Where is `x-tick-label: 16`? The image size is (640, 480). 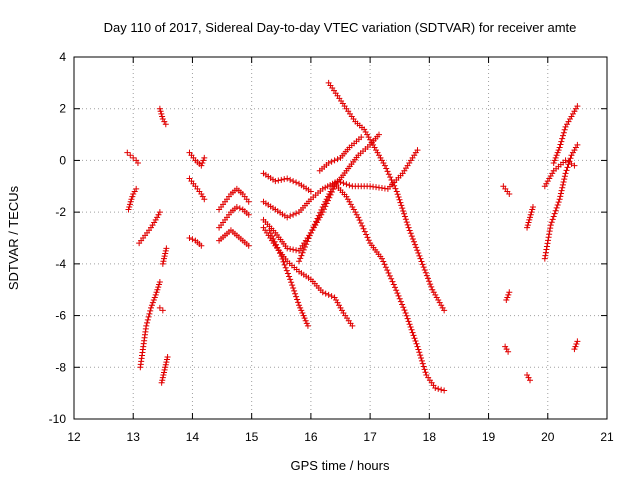 x-tick-label: 16 is located at coordinates (311, 437).